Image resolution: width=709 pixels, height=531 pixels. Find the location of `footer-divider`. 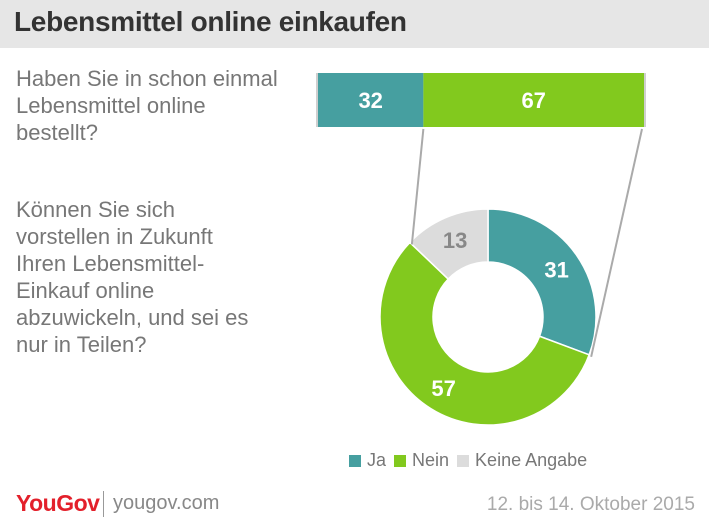

footer-divider is located at coordinates (103, 504).